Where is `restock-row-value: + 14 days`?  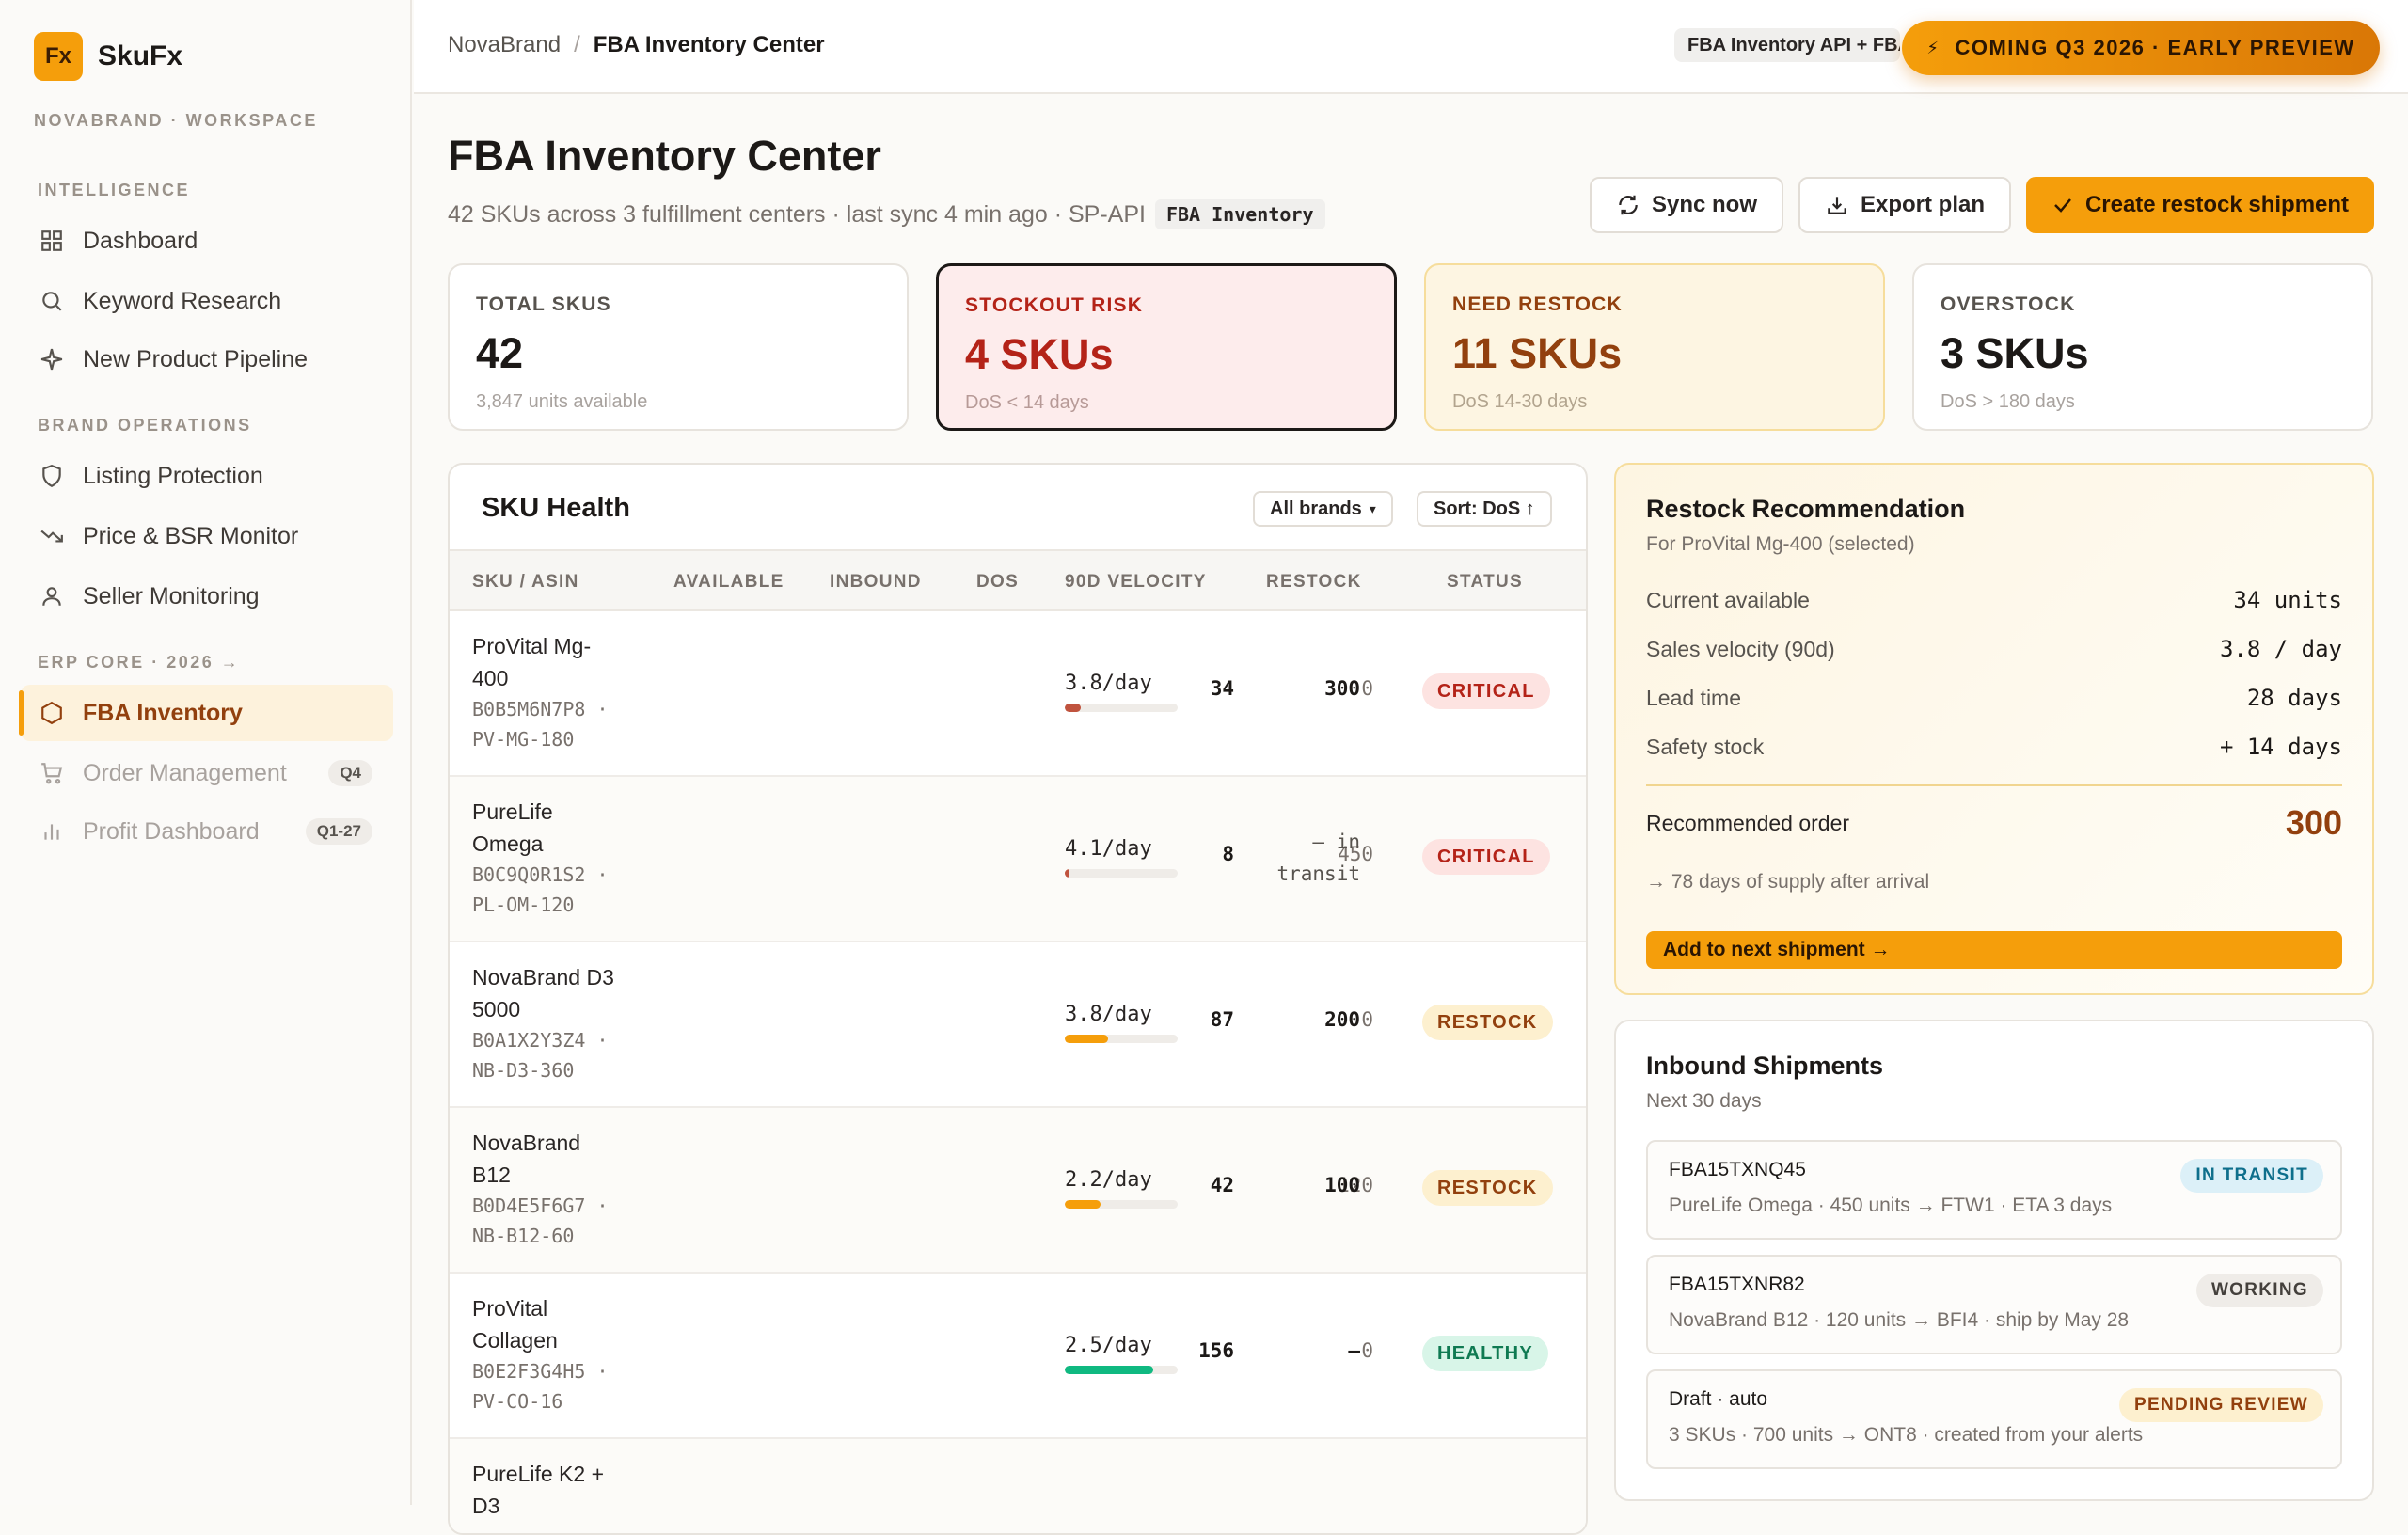 restock-row-value: + 14 days is located at coordinates (2281, 747).